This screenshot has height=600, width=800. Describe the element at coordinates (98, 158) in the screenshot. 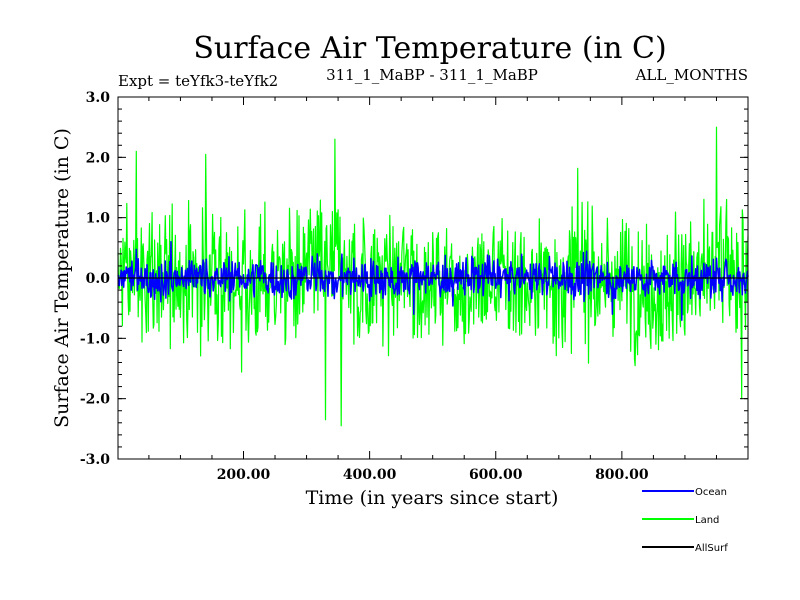

I see `y-tick-label: 2.0` at that location.